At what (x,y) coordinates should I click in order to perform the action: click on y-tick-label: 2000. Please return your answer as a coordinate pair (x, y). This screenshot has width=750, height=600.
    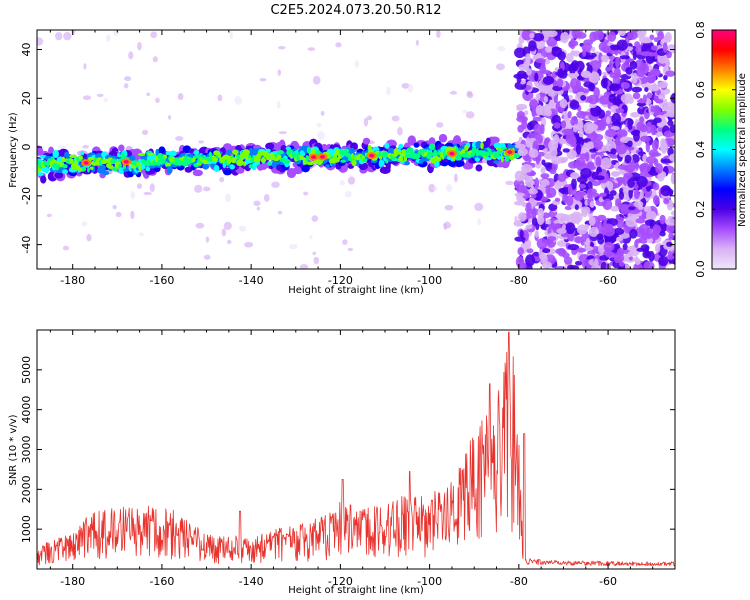
    Looking at the image, I should click on (26, 489).